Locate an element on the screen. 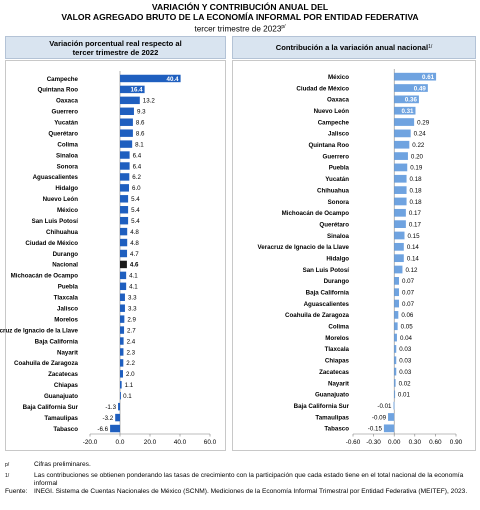 Image resolution: width=480 pixels, height=510 pixels. category-label: Morelos is located at coordinates (66, 319).